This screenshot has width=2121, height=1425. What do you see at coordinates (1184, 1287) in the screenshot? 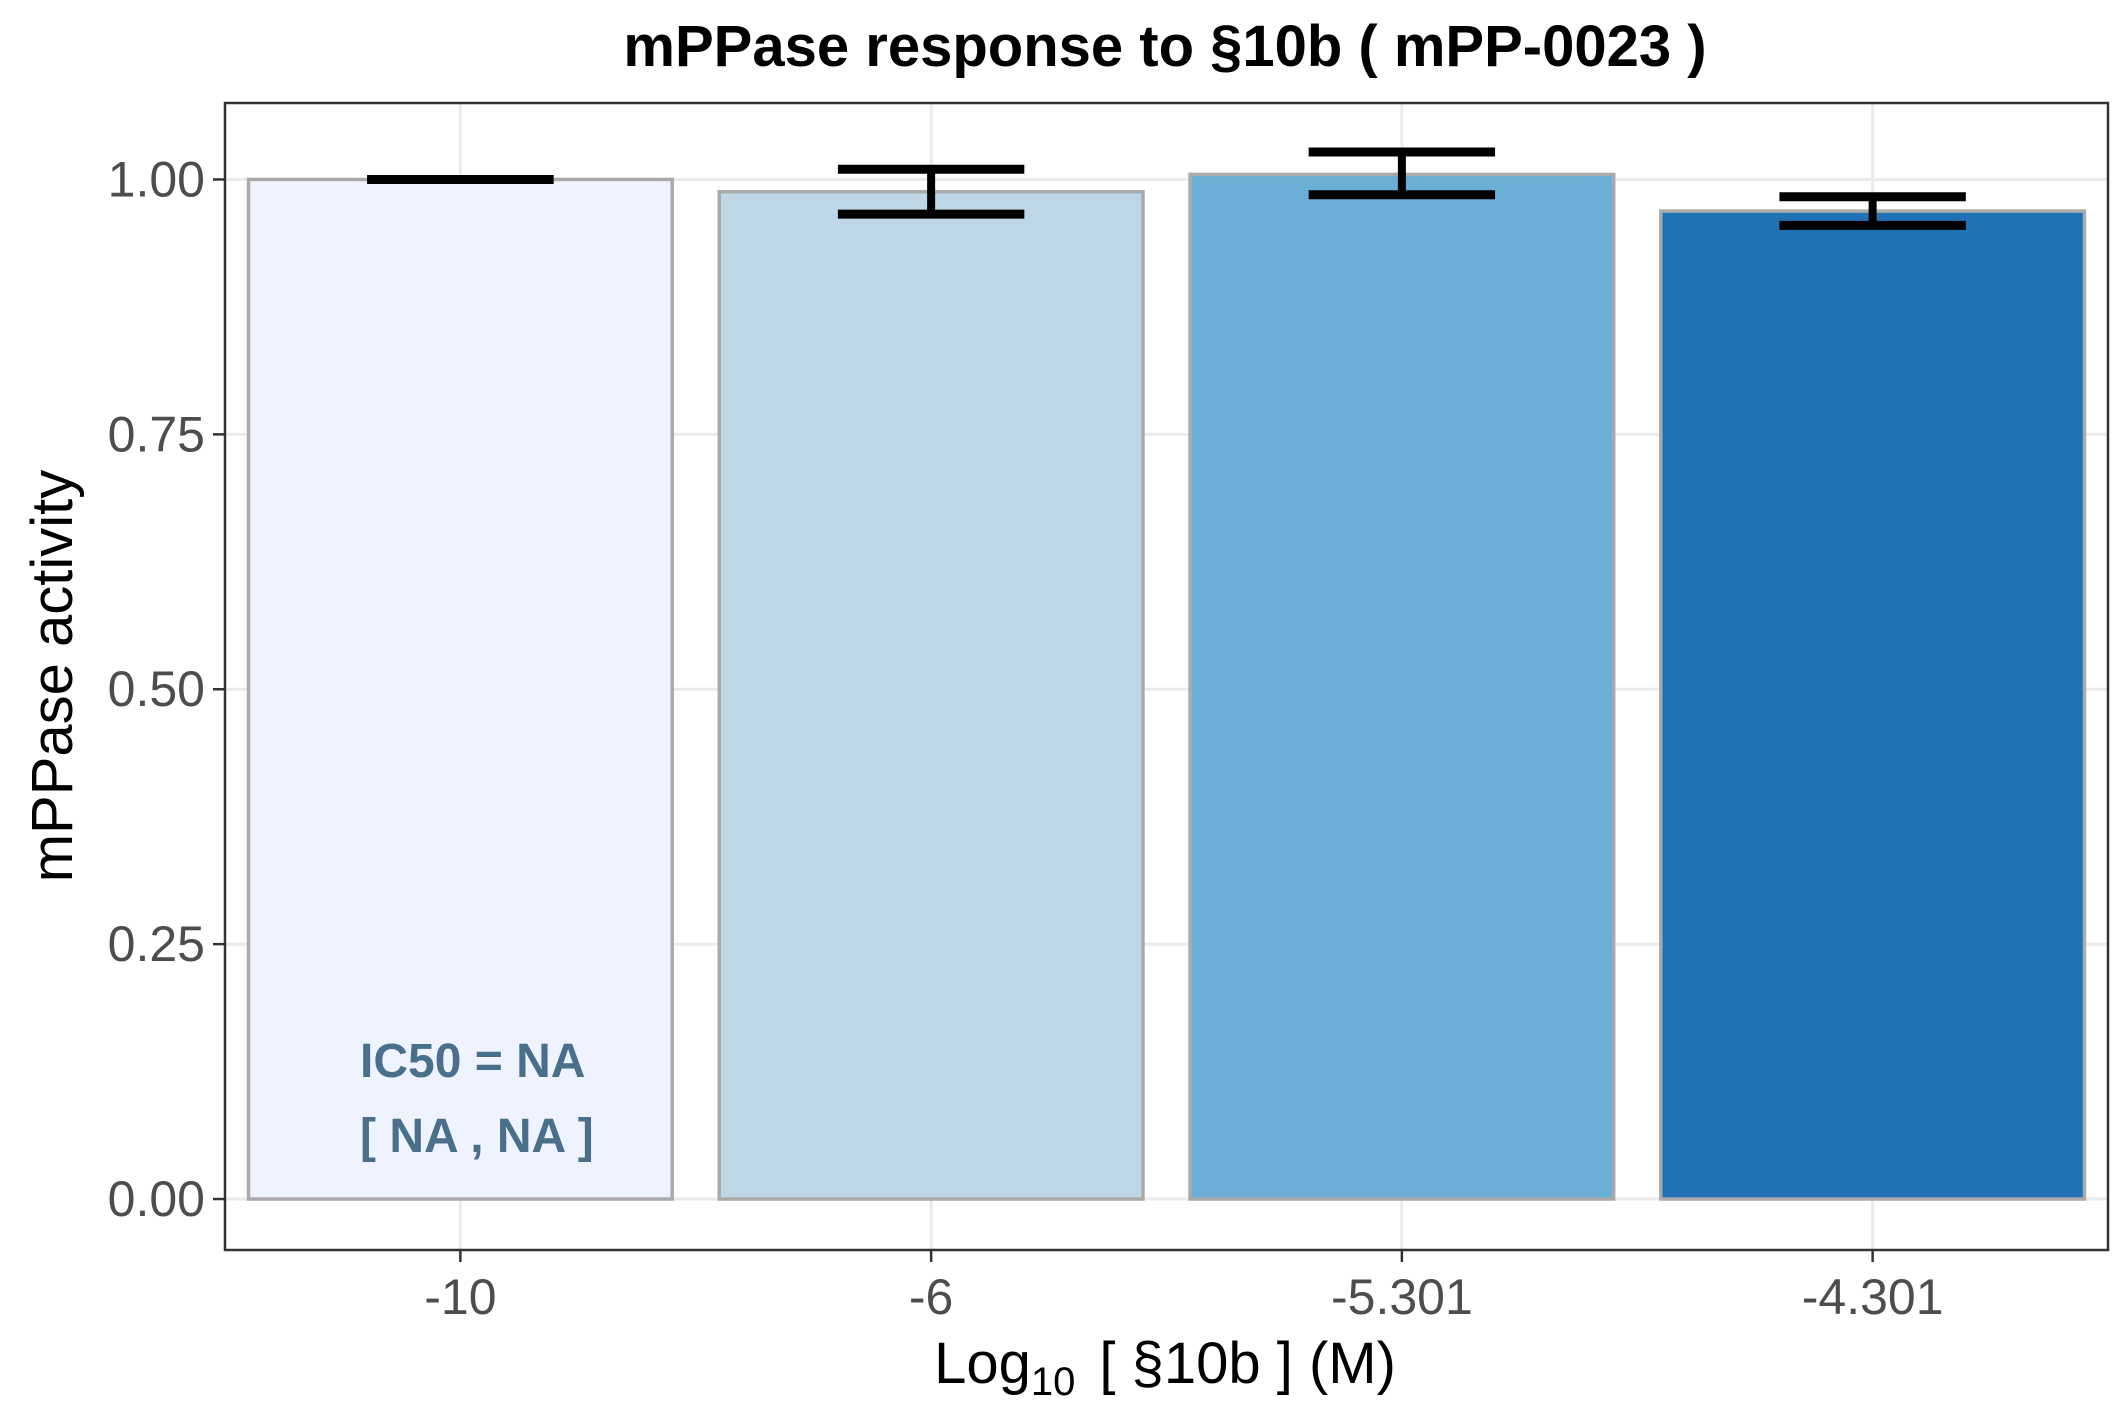
I see `x-axis: -10 -6 -5.301 -4.301` at bounding box center [1184, 1287].